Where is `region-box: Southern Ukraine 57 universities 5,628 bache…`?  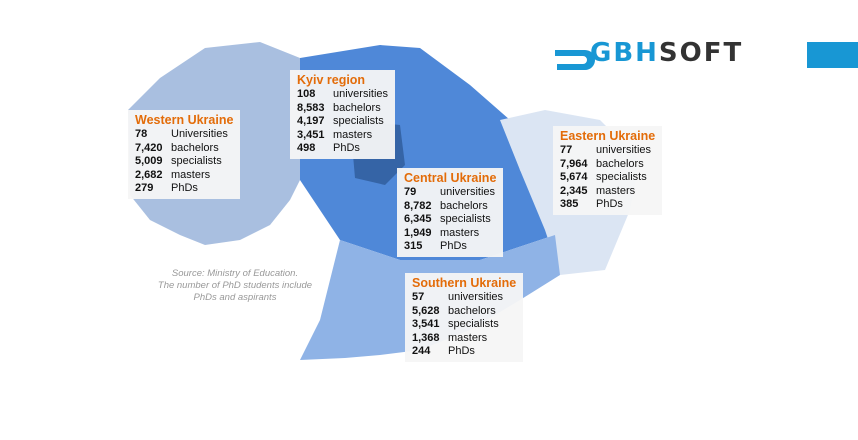
region-box: Southern Ukraine 57 universities 5,628 bache… is located at coordinates (464, 317).